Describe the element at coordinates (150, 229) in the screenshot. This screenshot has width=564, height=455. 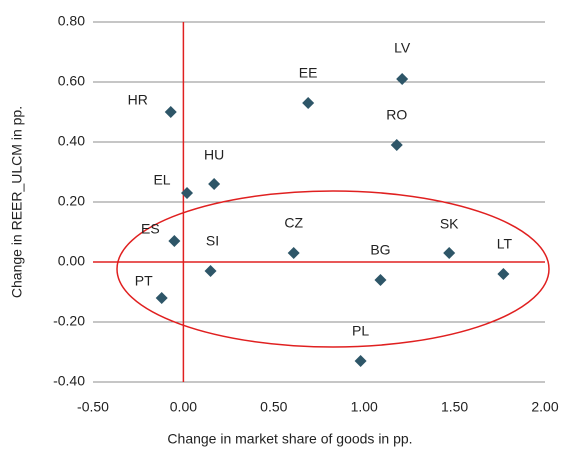
I see `point-label: ES` at that location.